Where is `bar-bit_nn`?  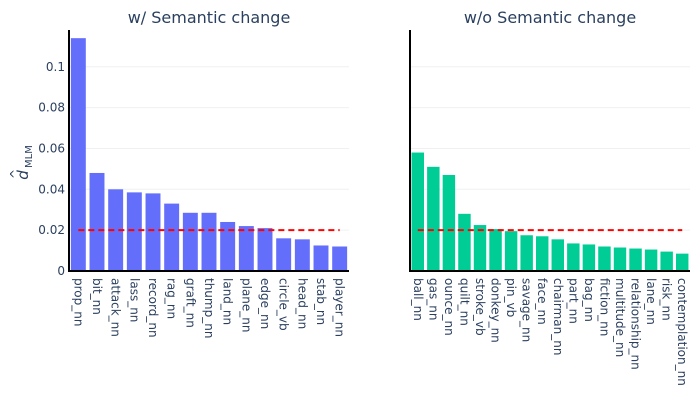 bar-bit_nn is located at coordinates (97, 221).